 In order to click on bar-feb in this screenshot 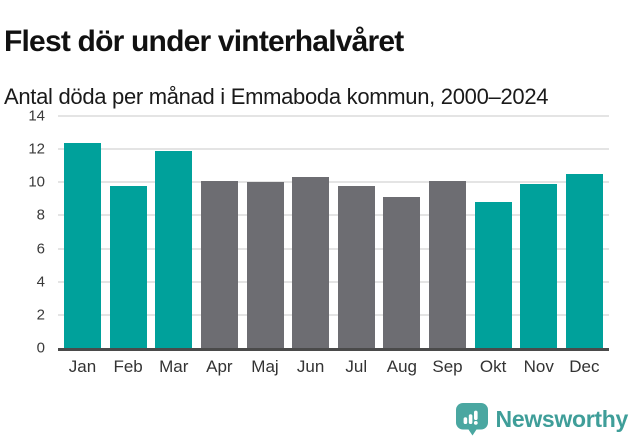, I will do `click(128, 266)`.